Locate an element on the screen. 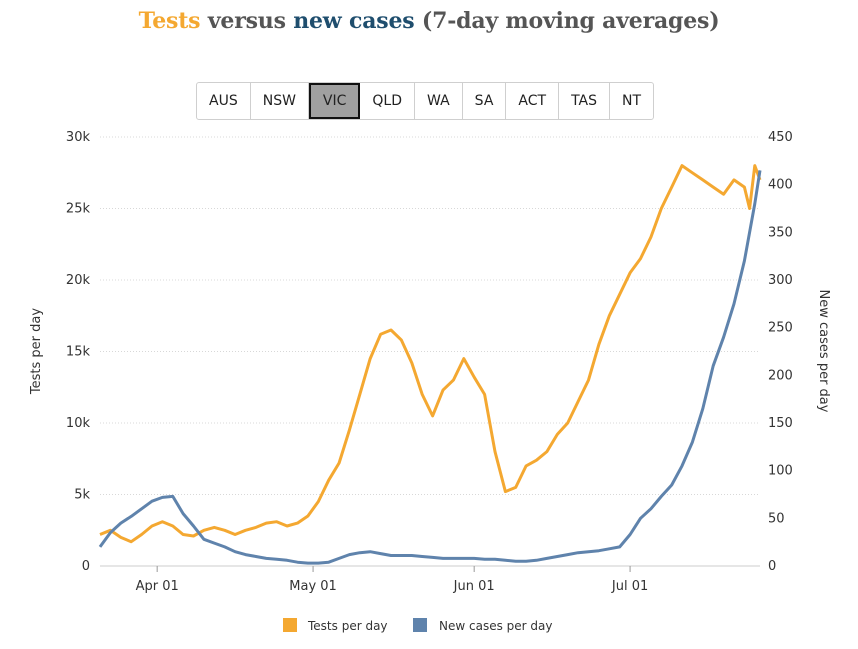 This screenshot has width=858, height=649. state-tab-bar: AUS NSW VIC QLD WA SA ACT TAS NT is located at coordinates (425, 101).